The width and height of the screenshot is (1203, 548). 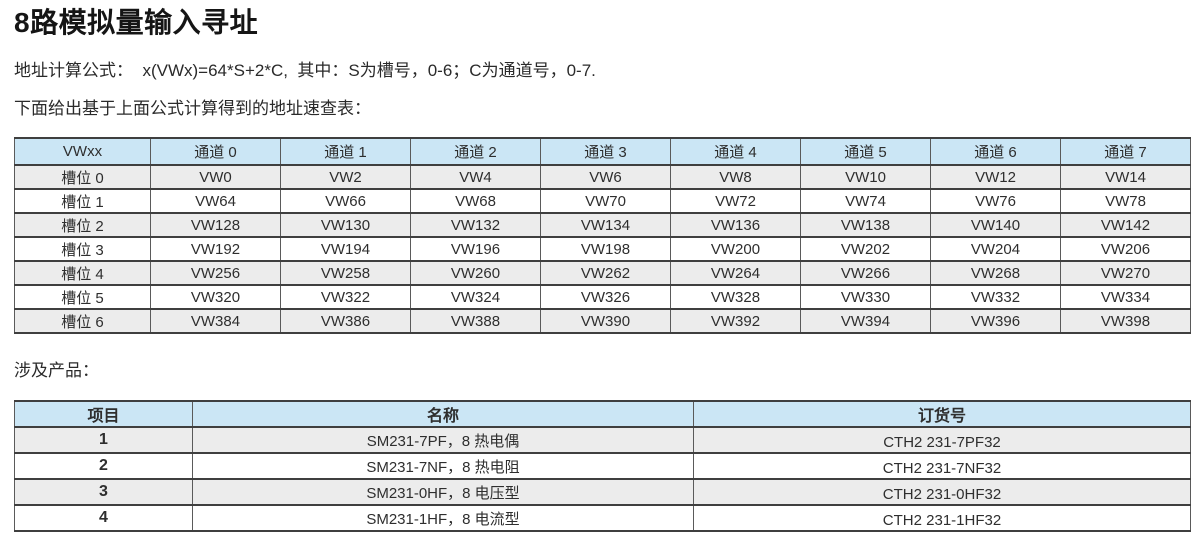 What do you see at coordinates (82, 321) in the screenshot?
I see `table-cell: 槽位 6` at bounding box center [82, 321].